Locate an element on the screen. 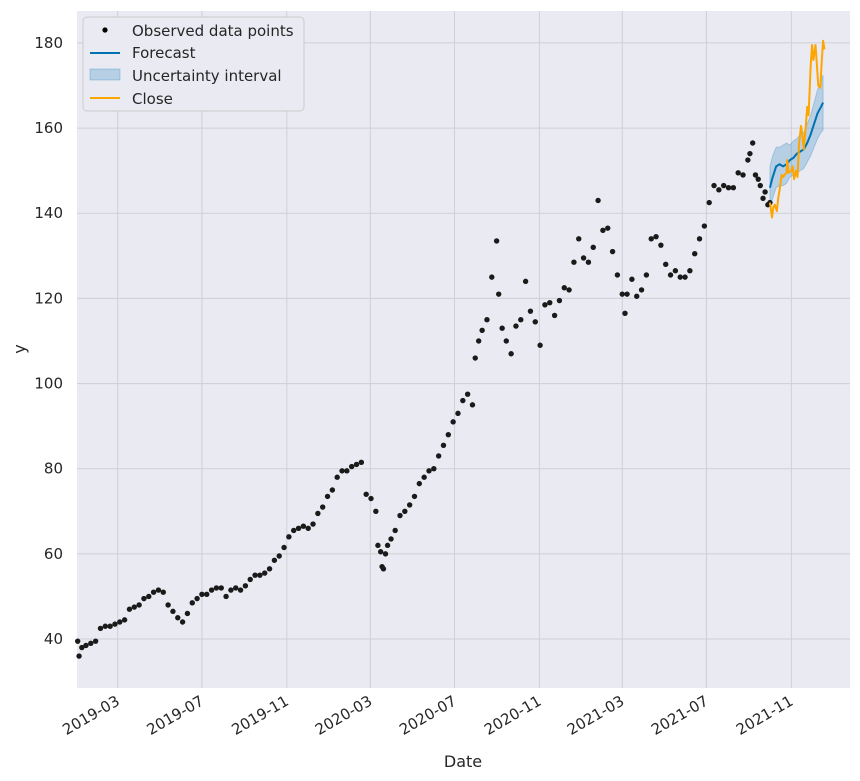  legend-interval-label: Uncertainty interval is located at coordinates (207, 76).